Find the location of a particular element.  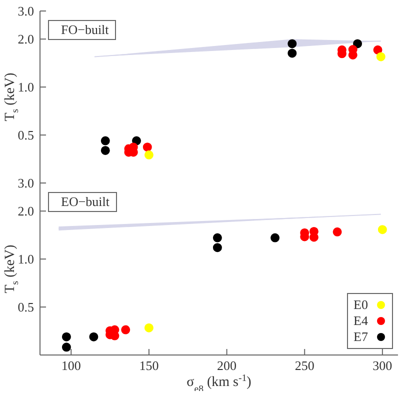

x-tick-label: 100 is located at coordinates (71, 366).